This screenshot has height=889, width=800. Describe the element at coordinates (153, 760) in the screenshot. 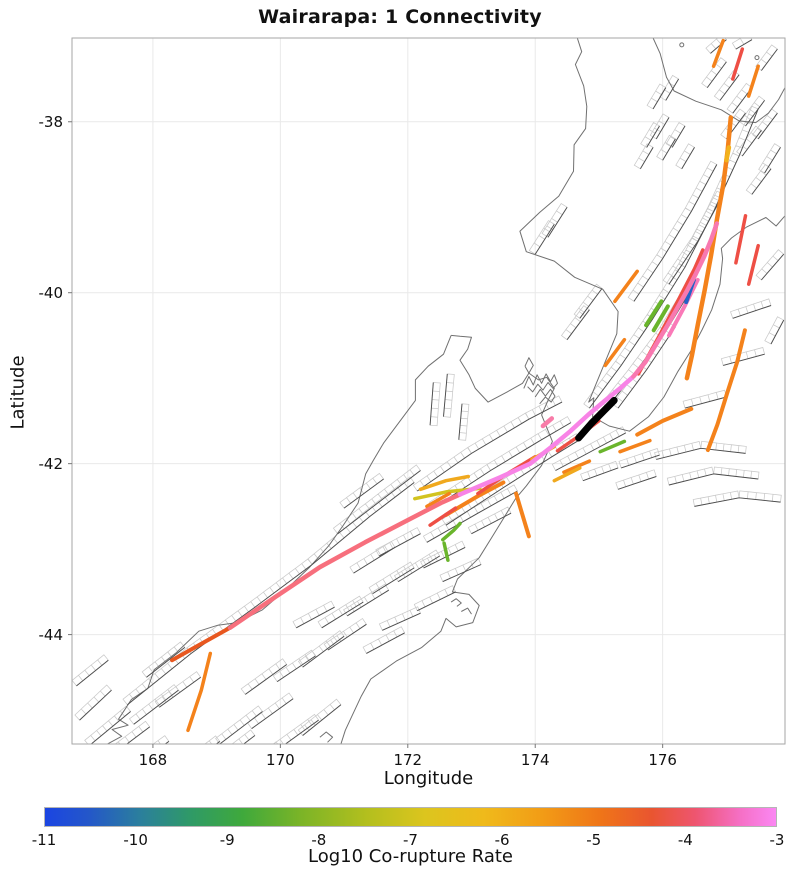

I see `x-tick-label: 168` at that location.